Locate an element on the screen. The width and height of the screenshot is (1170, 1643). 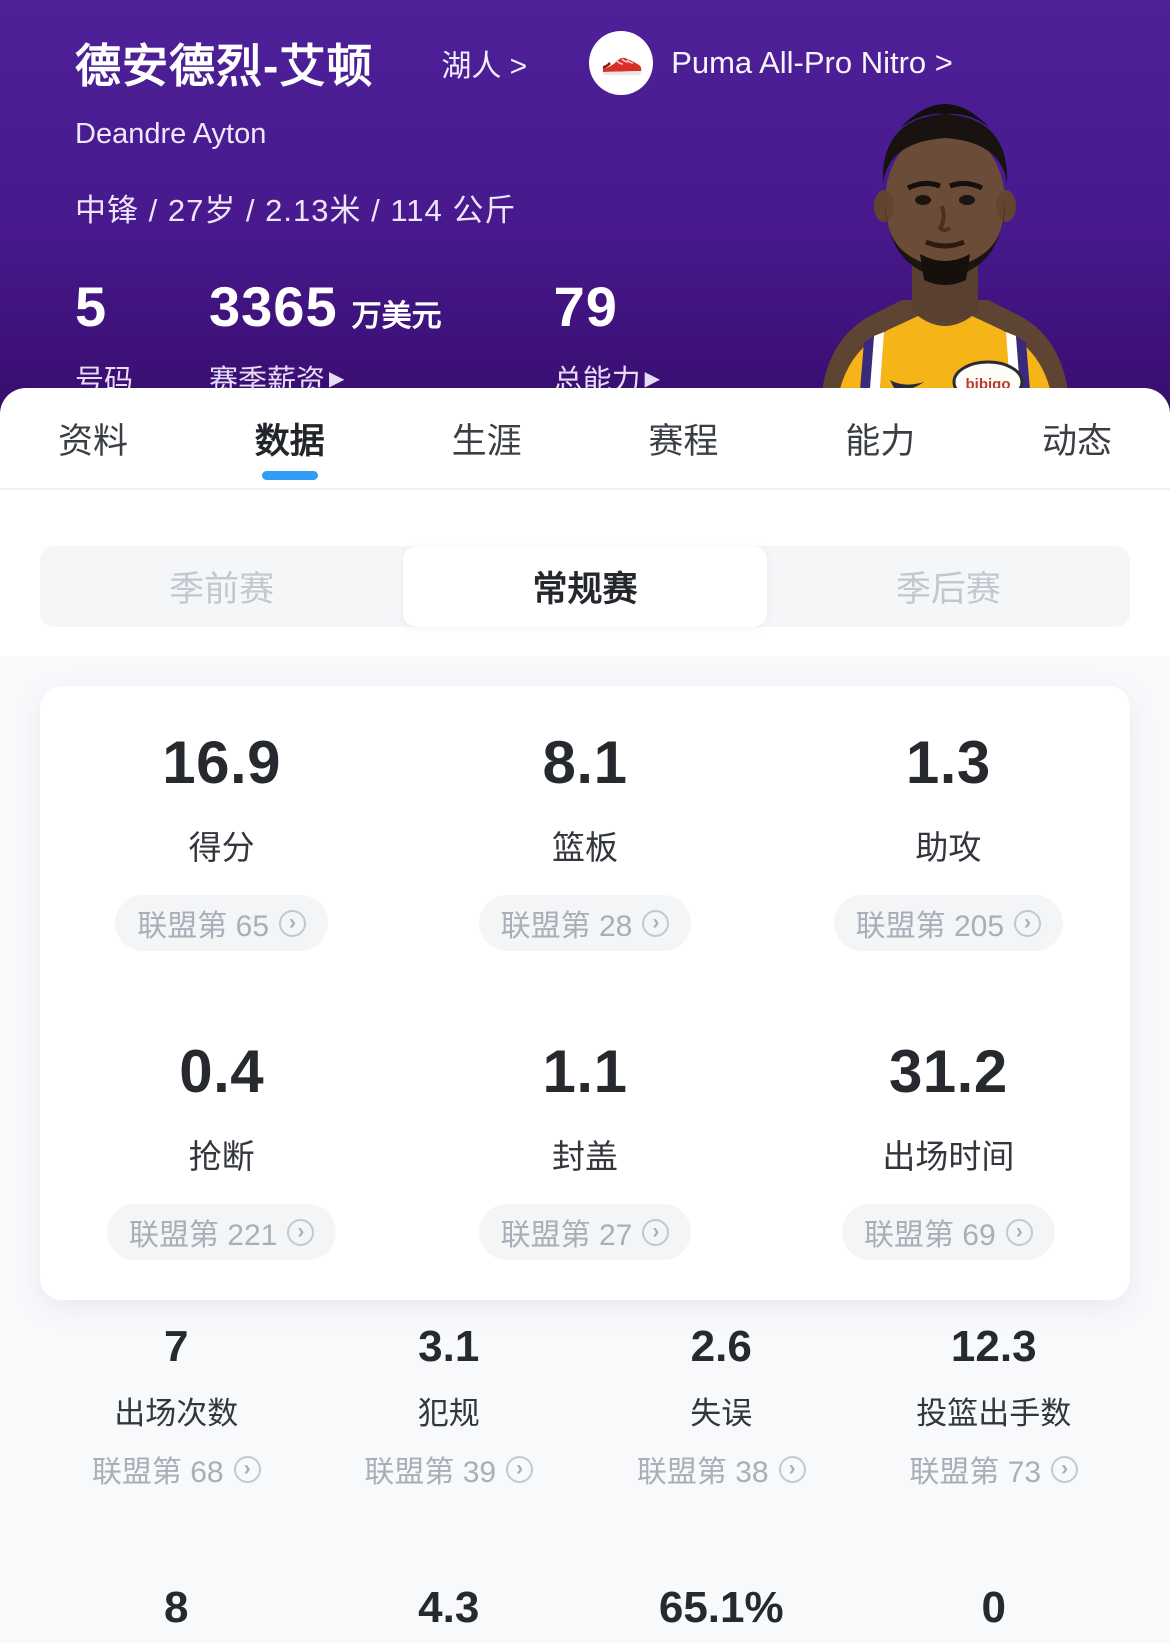
stat-fouls-value: 3.1 is located at coordinates (449, 1346).